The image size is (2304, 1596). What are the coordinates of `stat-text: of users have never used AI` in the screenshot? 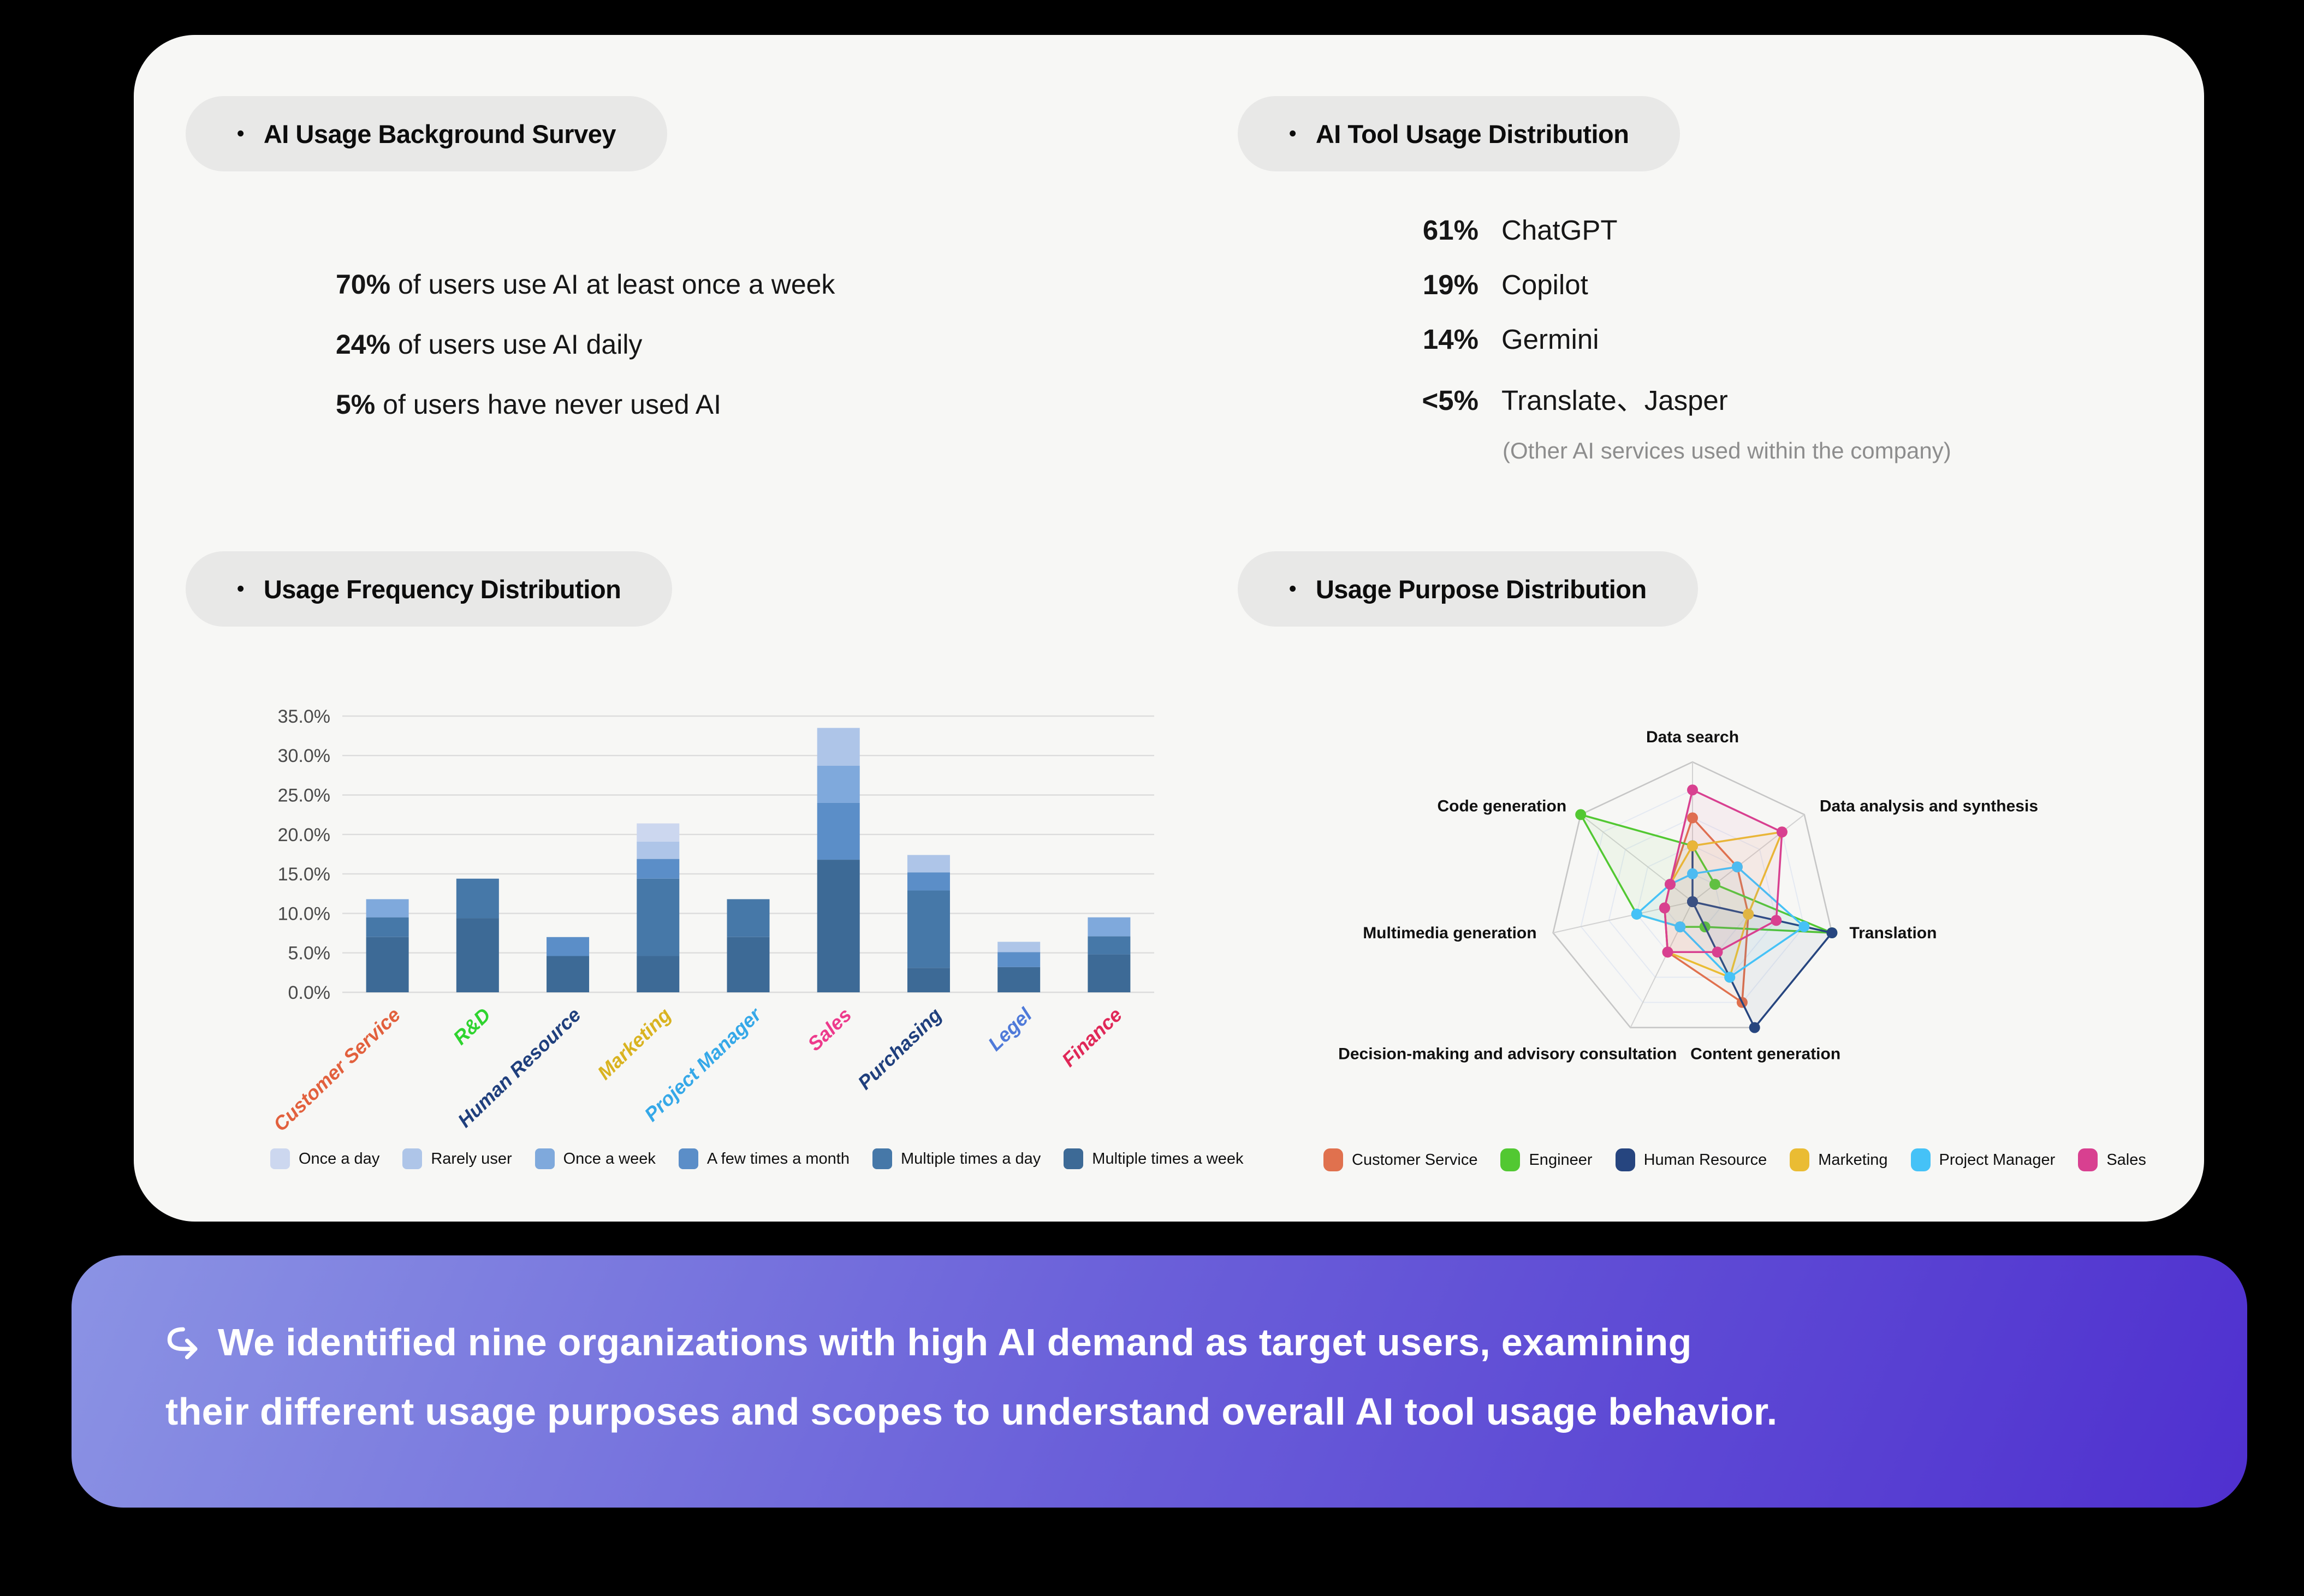 It's located at (548, 404).